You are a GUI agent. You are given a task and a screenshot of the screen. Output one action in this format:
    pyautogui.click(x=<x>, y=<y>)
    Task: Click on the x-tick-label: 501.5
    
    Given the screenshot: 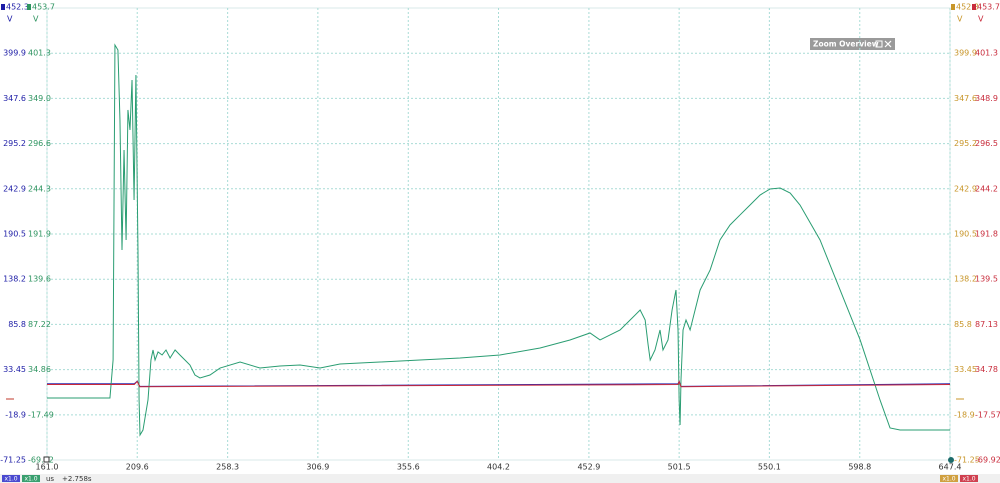 What is the action you would take?
    pyautogui.click(x=679, y=467)
    